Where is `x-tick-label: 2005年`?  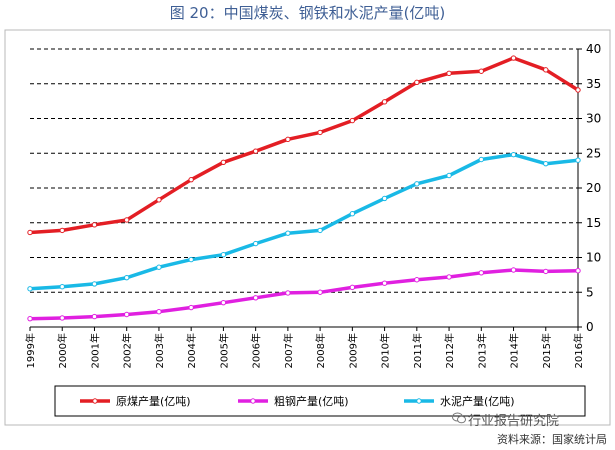
x-tick-label: 2005年 is located at coordinates (223, 350).